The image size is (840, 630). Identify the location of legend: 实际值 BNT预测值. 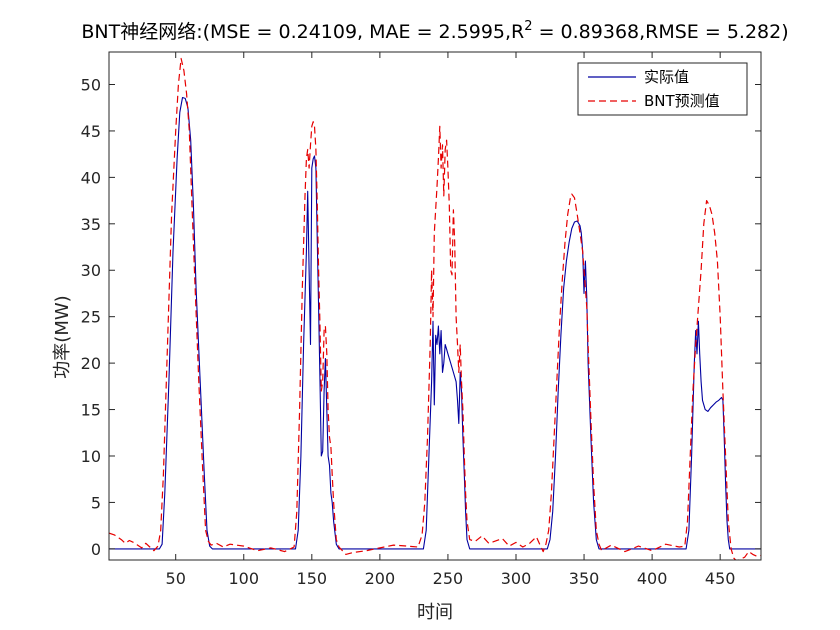
(662, 89).